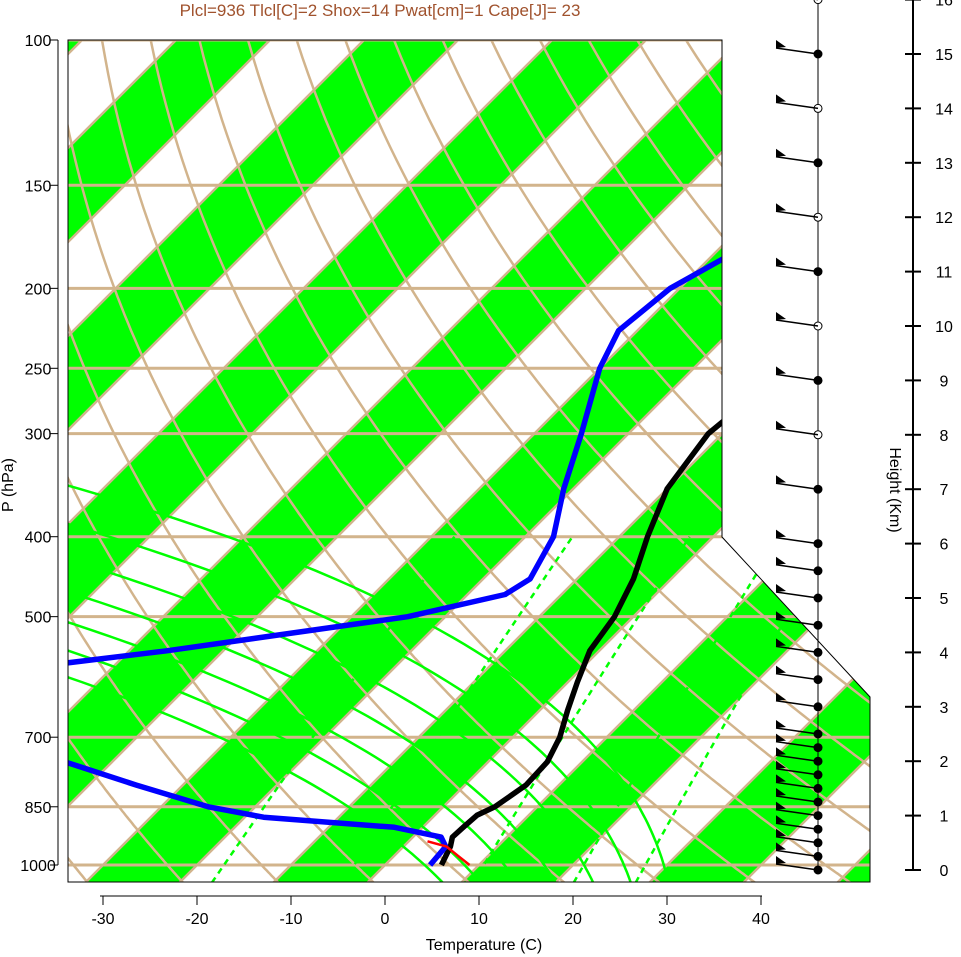 Image resolution: width=961 pixels, height=957 pixels. Describe the element at coordinates (38, 618) in the screenshot. I see `y-tick-label: 500` at that location.